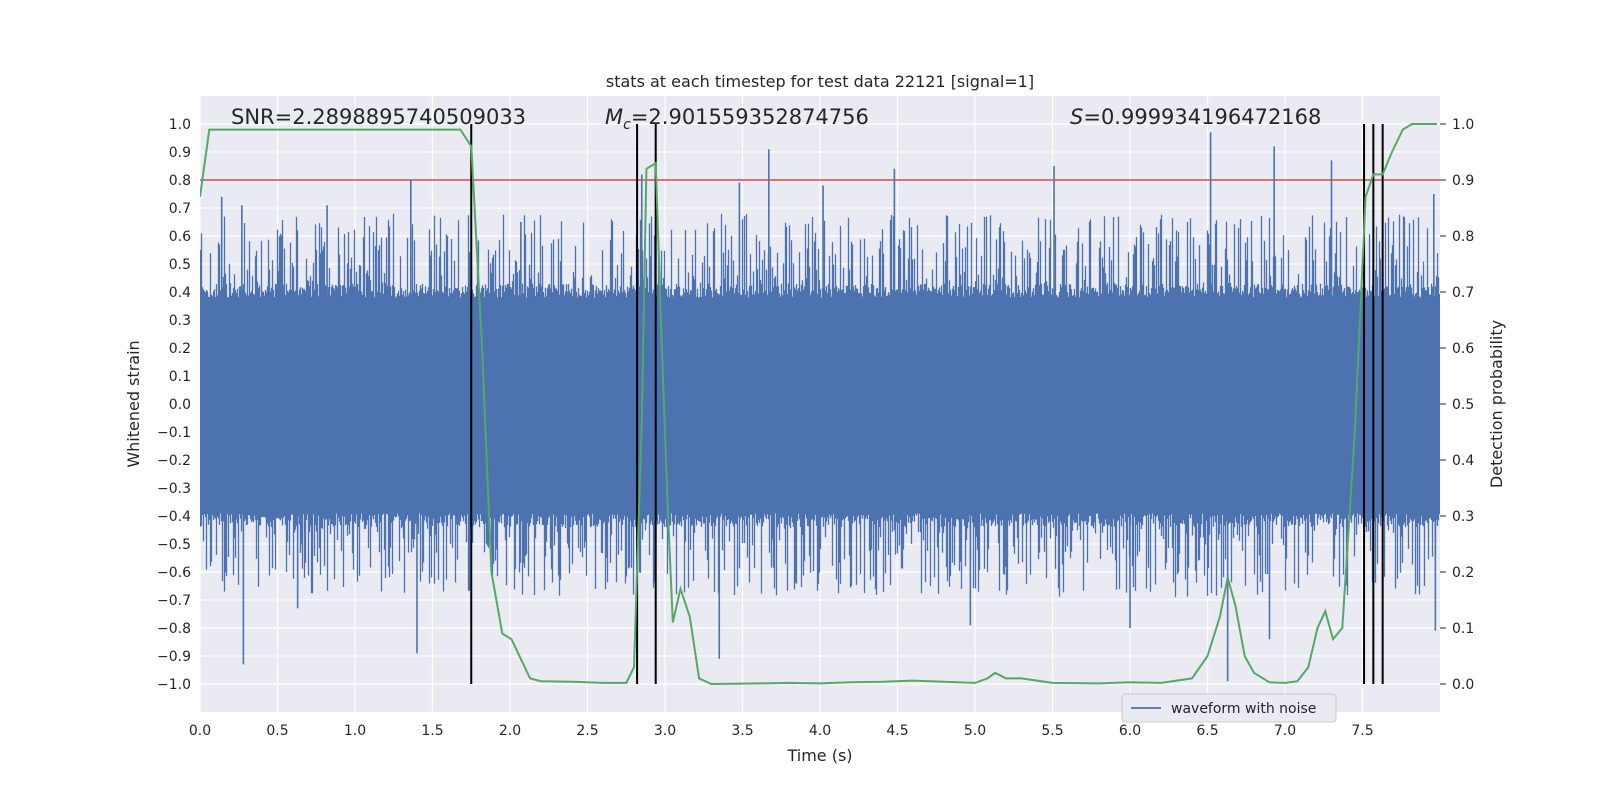 The height and width of the screenshot is (800, 1600). What do you see at coordinates (174, 461) in the screenshot?
I see `y-left-tick-label: −0.2` at bounding box center [174, 461].